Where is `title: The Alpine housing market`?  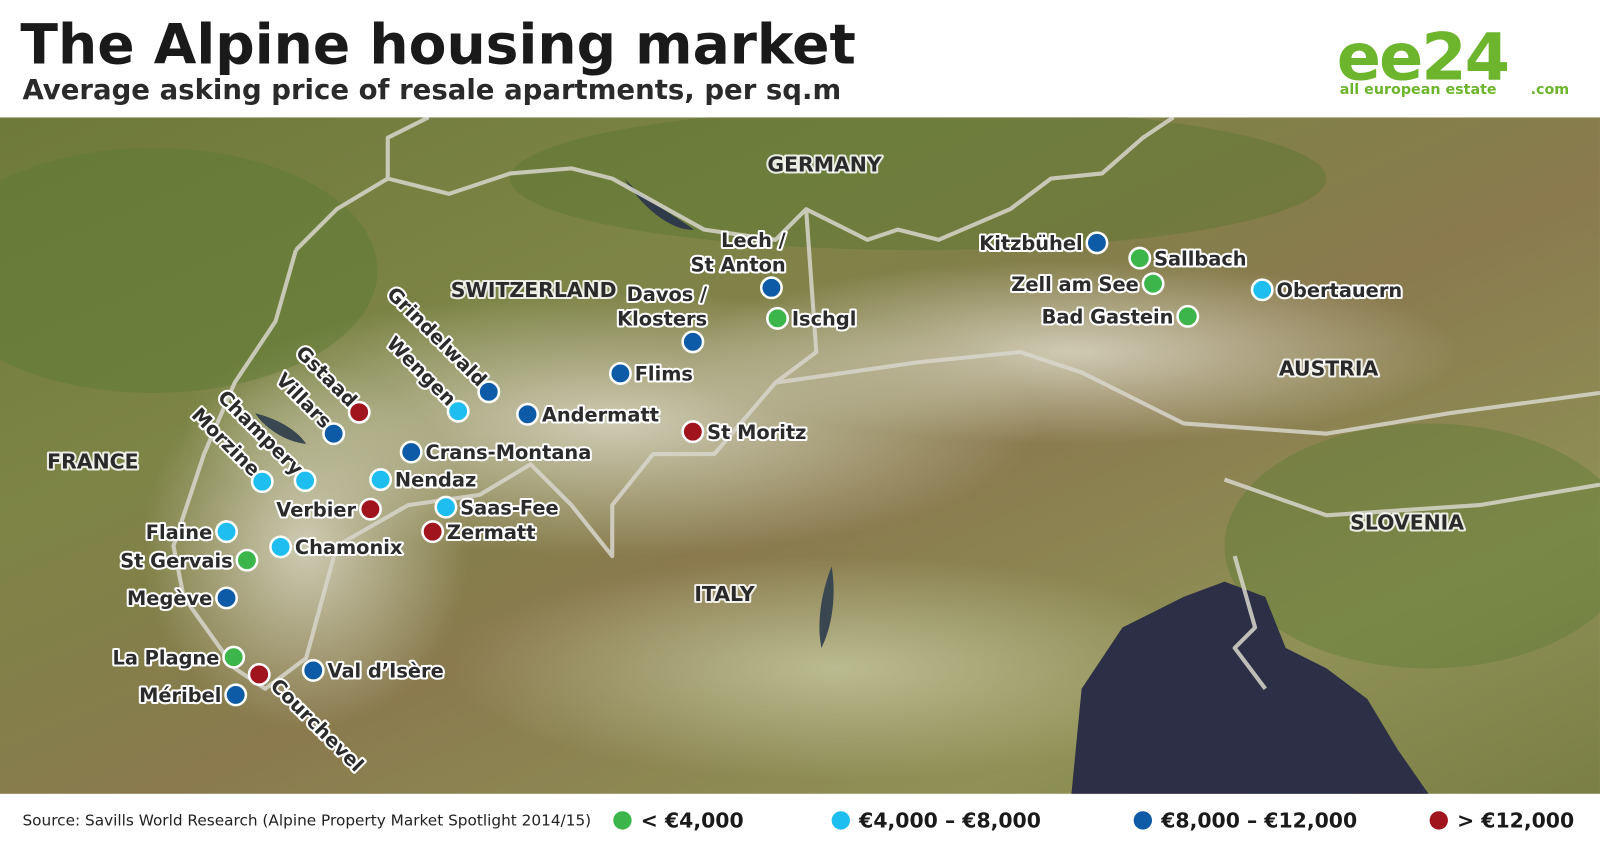
title: The Alpine housing market is located at coordinates (437, 44).